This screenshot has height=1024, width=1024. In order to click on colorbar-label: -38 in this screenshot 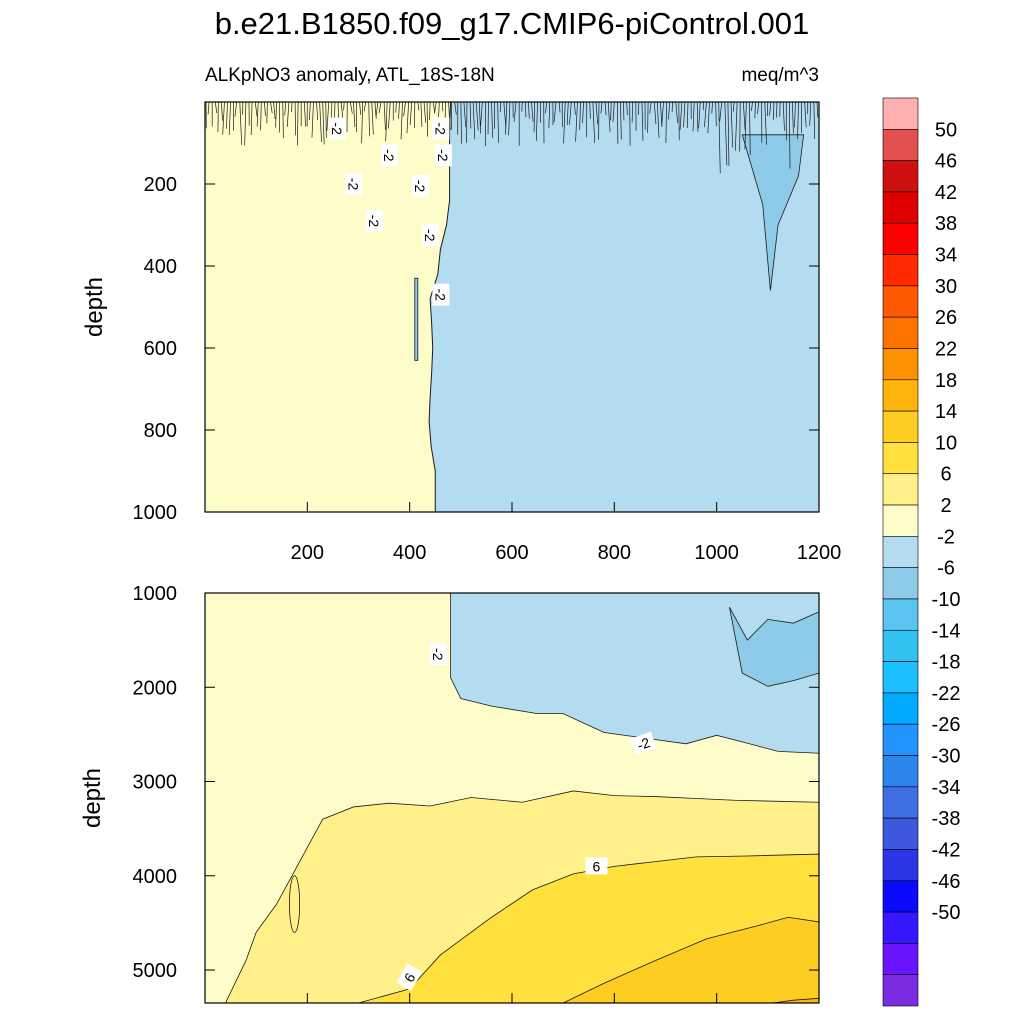, I will do `click(946, 819)`.